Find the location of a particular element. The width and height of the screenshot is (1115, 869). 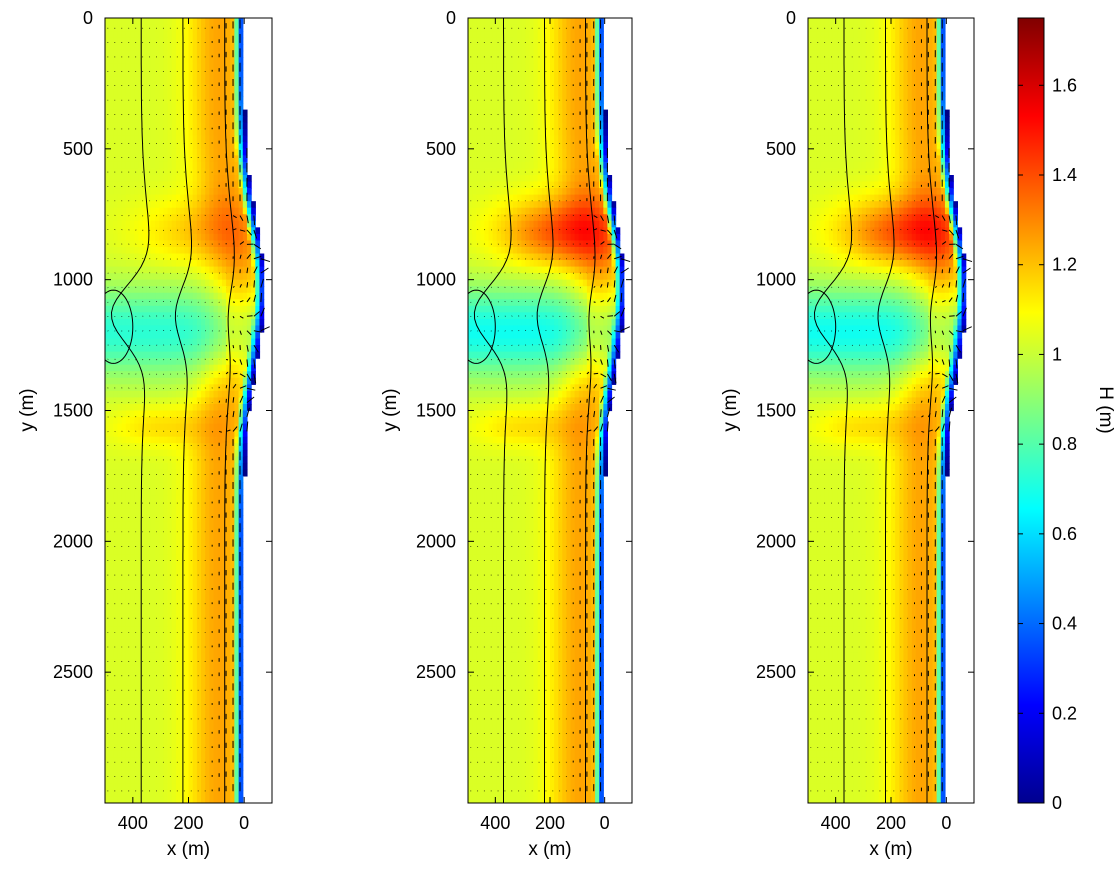

x-tick-label: 200 is located at coordinates (550, 823).